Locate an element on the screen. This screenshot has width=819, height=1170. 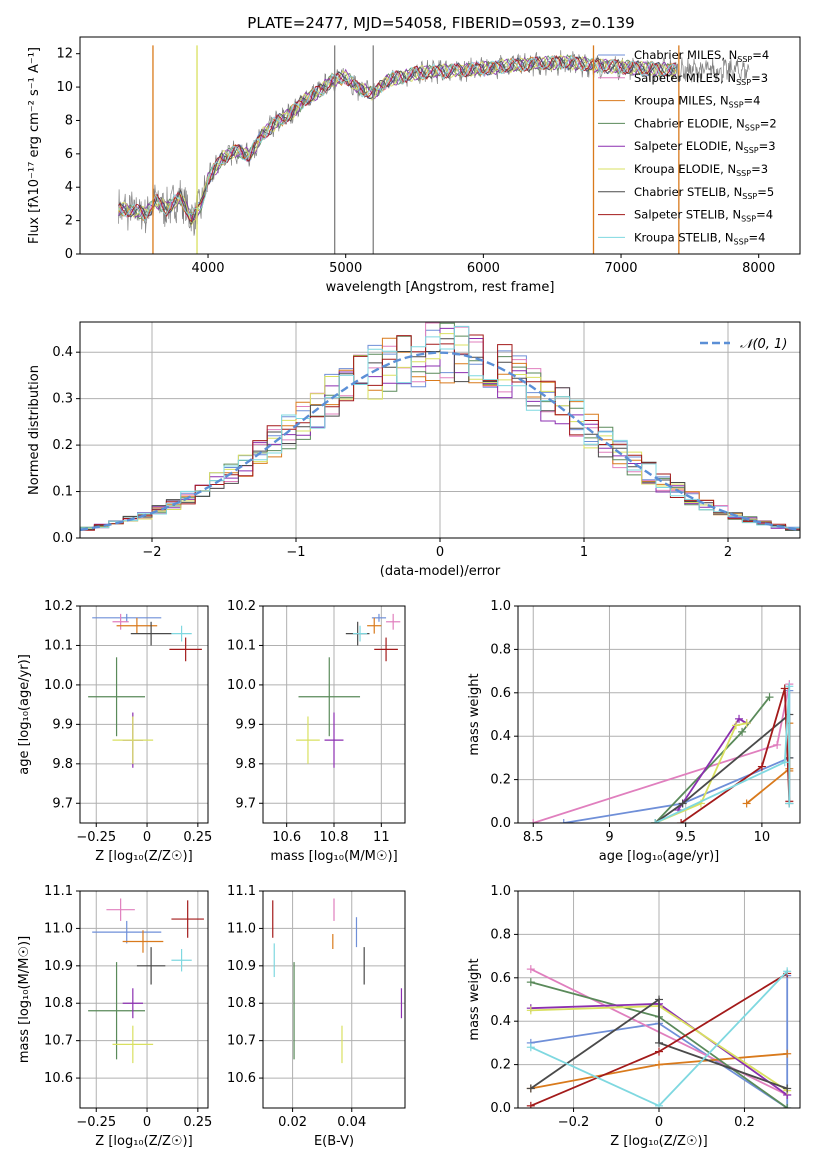
x-tick-label: −1 is located at coordinates (295, 552).